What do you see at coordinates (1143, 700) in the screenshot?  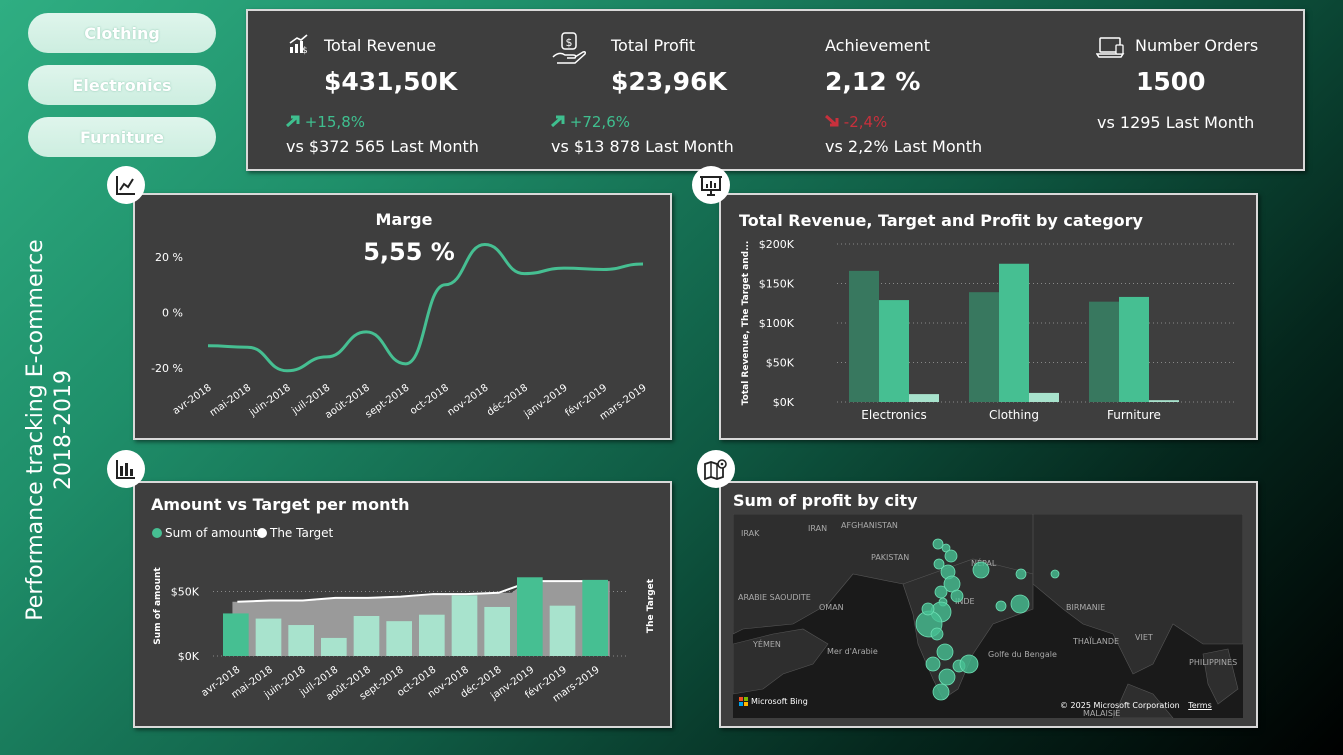 I see `map-land-malaysia` at bounding box center [1143, 700].